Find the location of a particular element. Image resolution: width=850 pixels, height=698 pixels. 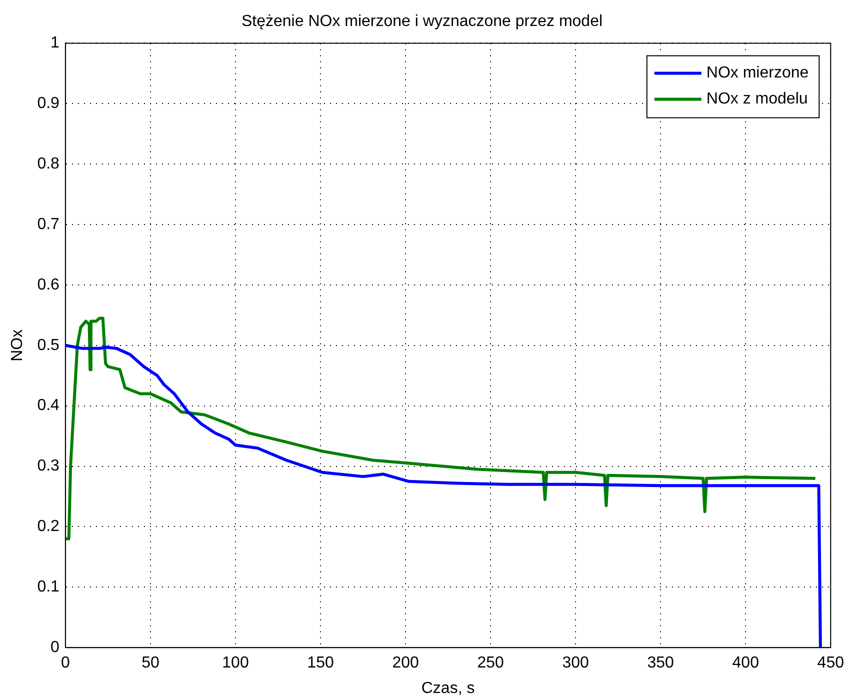

x-tick-label: 50 is located at coordinates (151, 663).